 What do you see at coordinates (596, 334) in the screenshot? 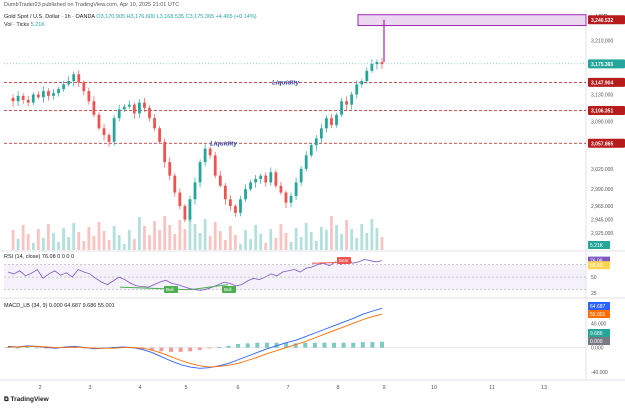
I see `macd-tag-label: 9.686` at bounding box center [596, 334].